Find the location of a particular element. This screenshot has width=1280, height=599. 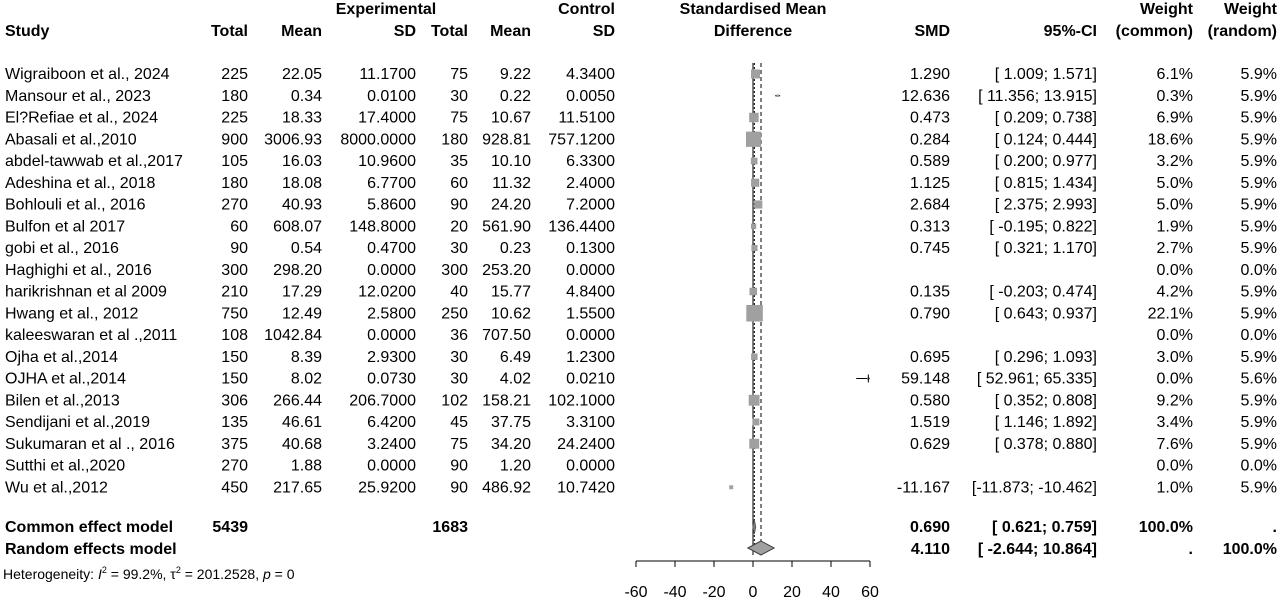

ci-value: [ 0.296; 1.093] is located at coordinates (1046, 357).